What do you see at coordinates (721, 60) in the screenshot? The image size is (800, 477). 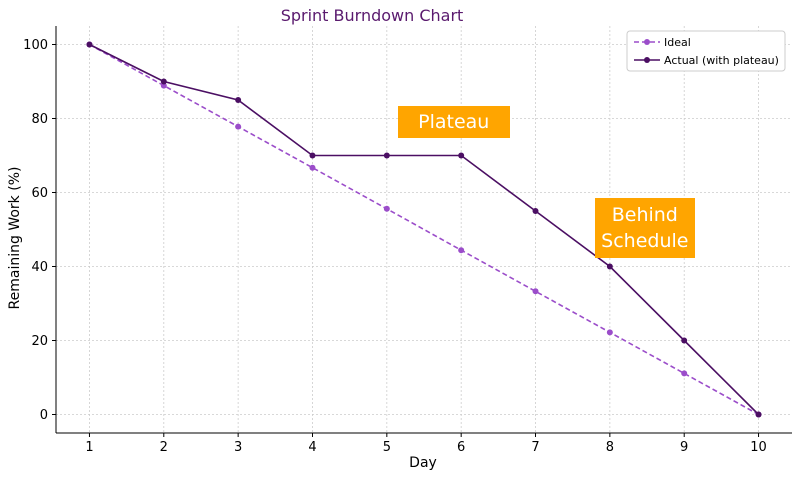 I see `legend-label-actual: Actual (with plateau)` at bounding box center [721, 60].